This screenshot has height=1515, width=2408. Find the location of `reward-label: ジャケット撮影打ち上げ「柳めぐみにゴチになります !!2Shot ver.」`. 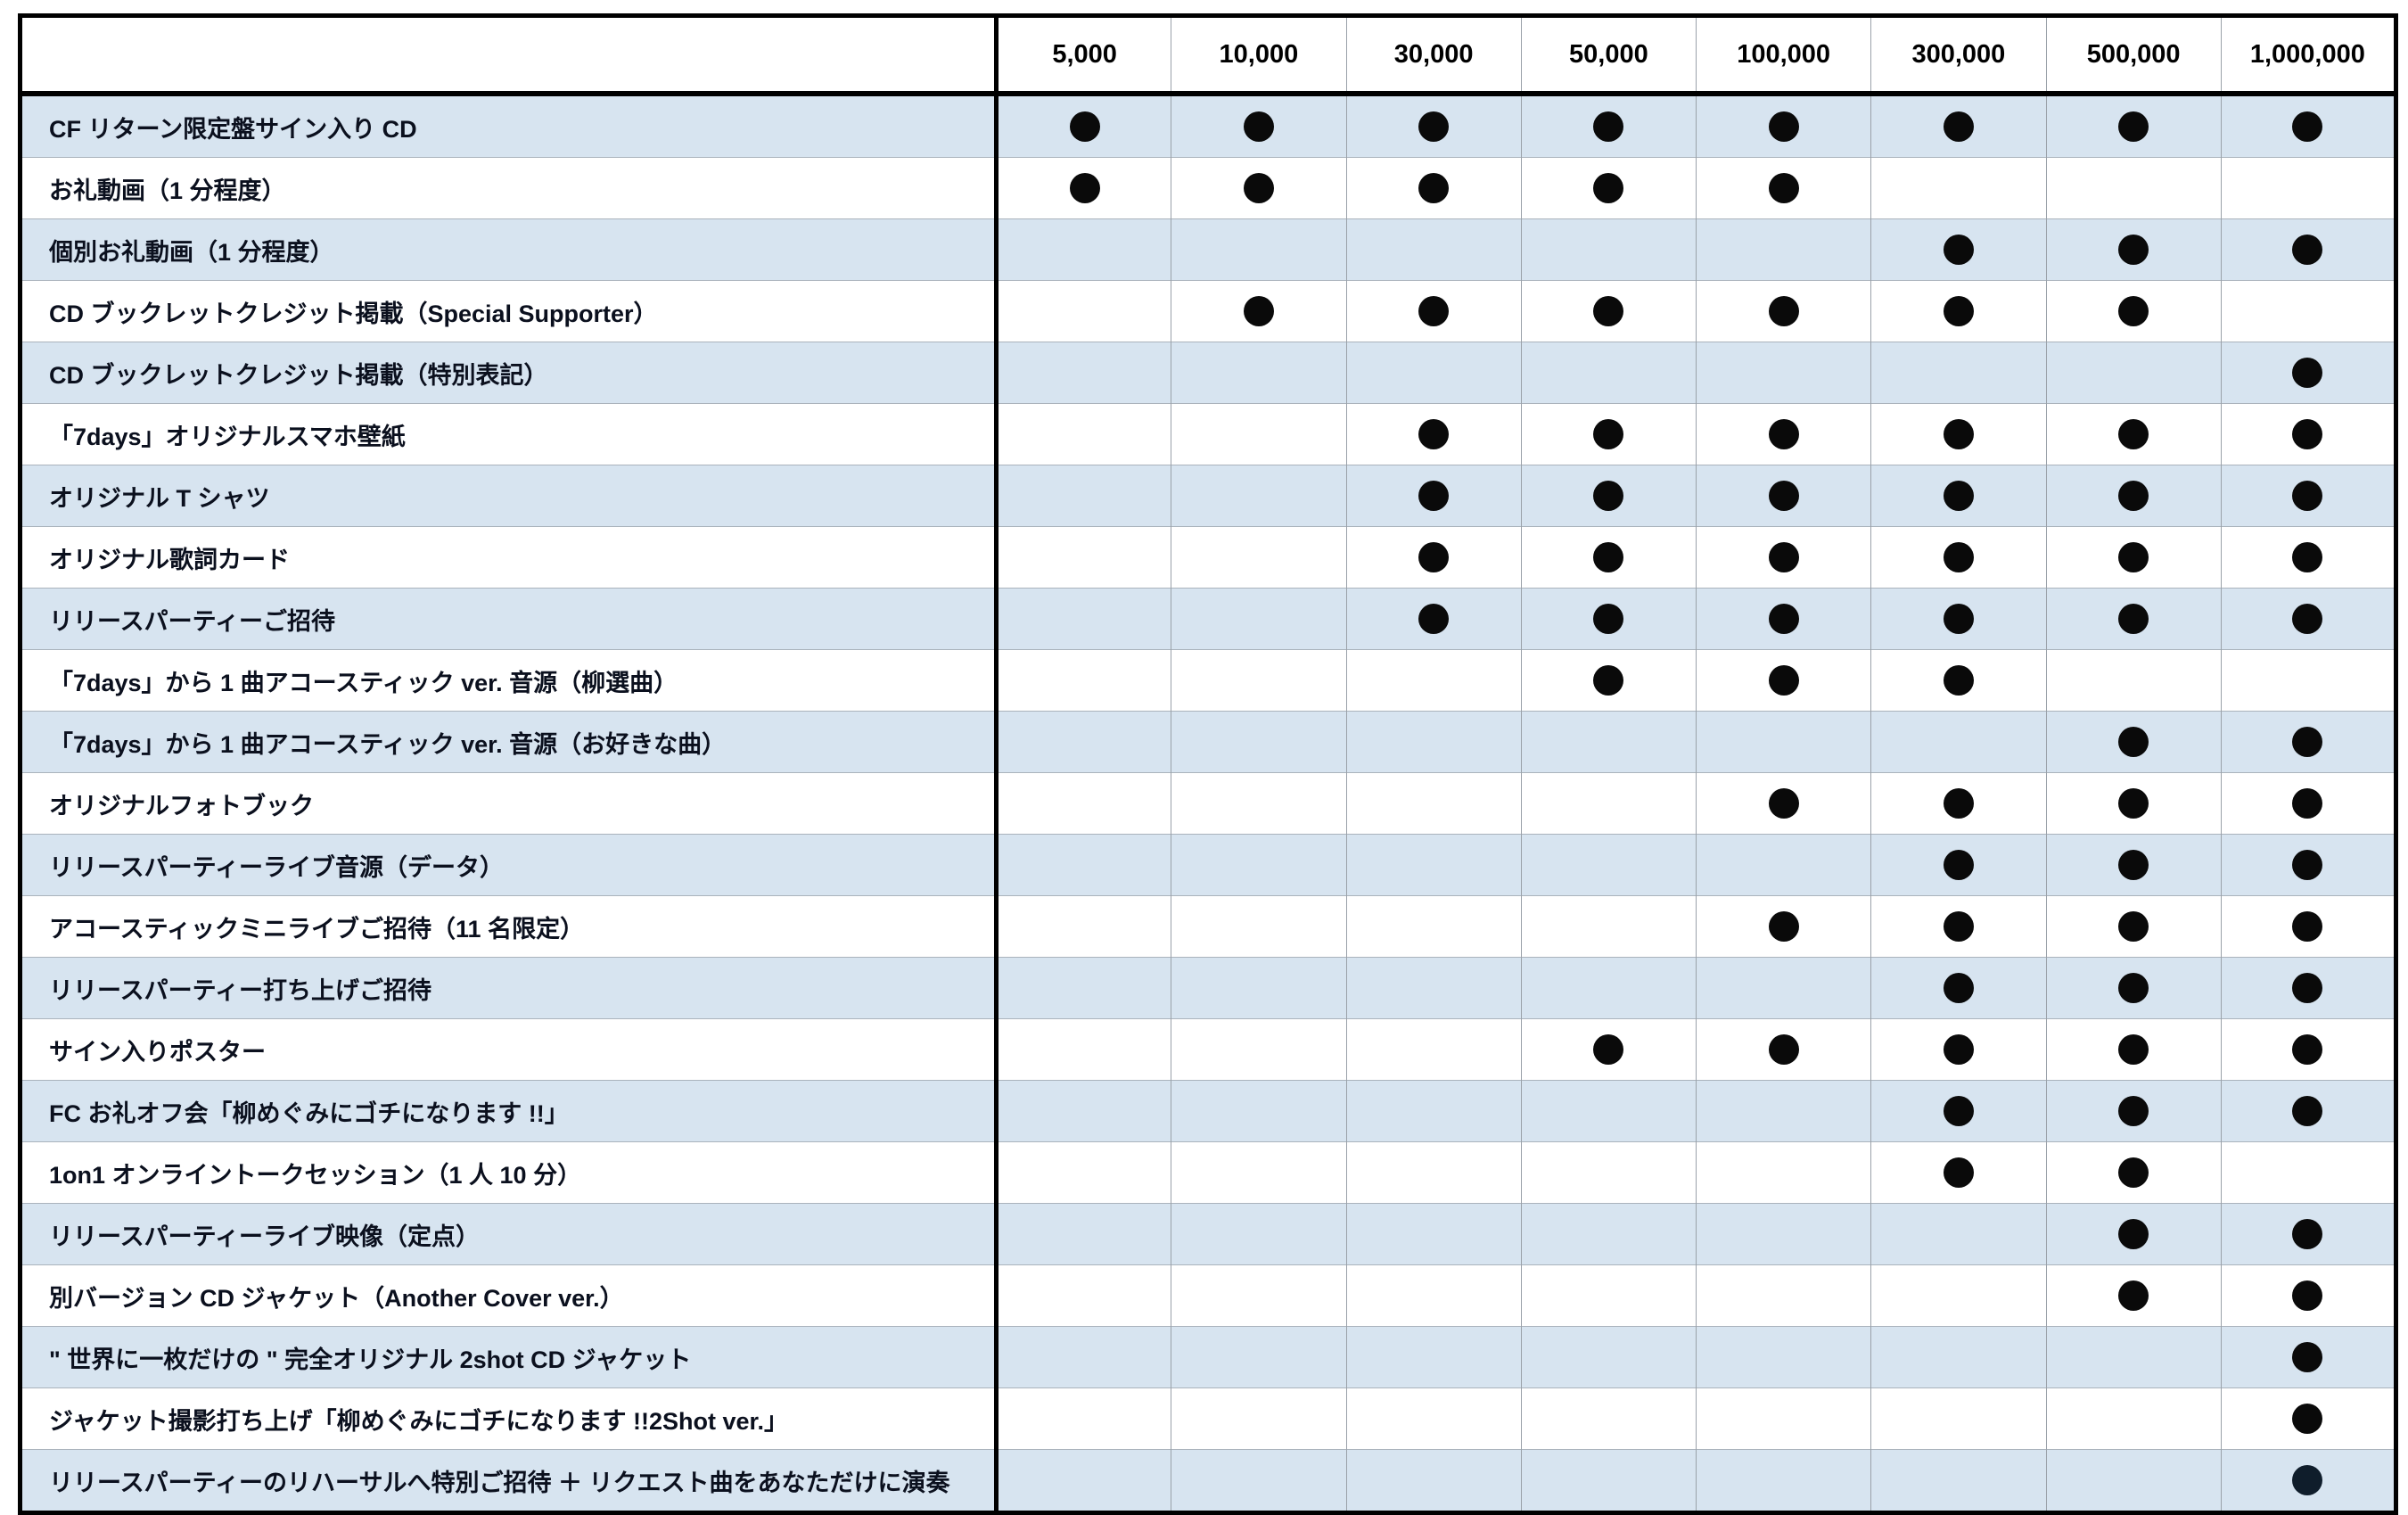

reward-label: ジャケット撮影打ち上げ「柳めぐみにゴチになります !!2Shot ver.」 is located at coordinates (510, 1418).